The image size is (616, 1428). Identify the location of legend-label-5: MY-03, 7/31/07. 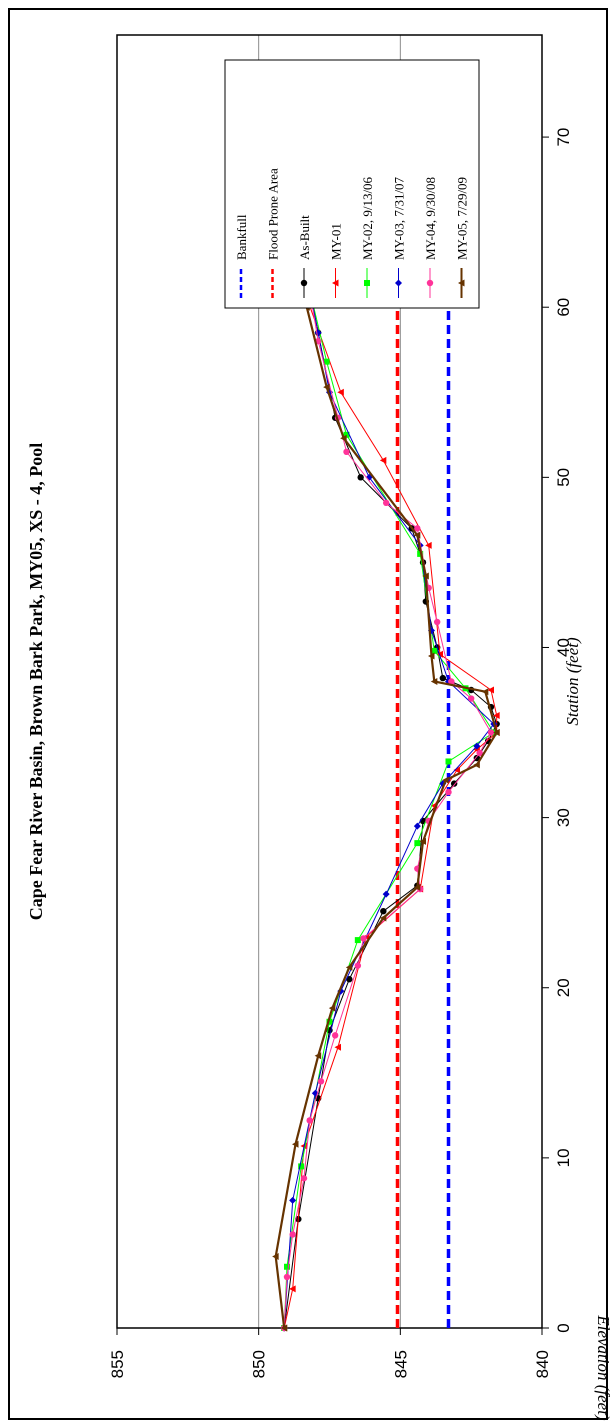
(399, 218).